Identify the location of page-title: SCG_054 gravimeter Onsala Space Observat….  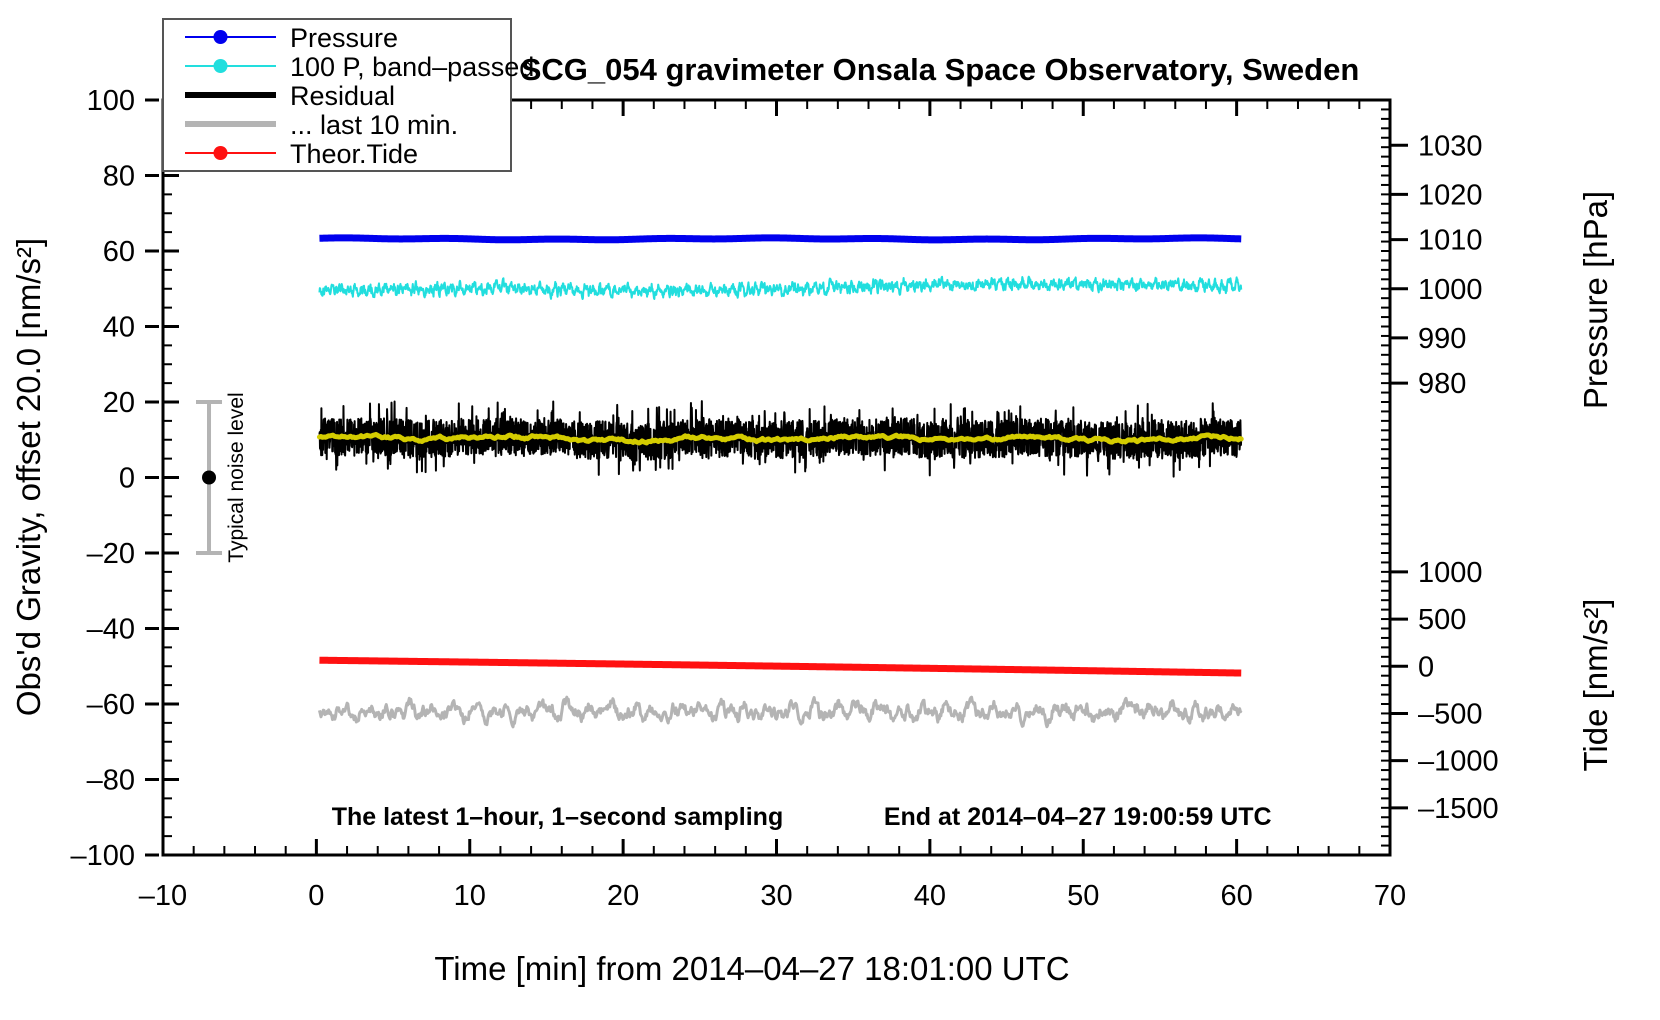
(940, 69).